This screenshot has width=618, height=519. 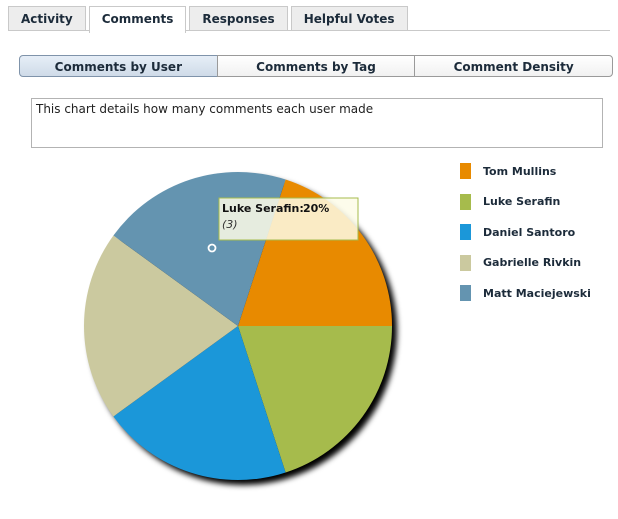 What do you see at coordinates (532, 262) in the screenshot?
I see `legend-label: Gabrielle Rivkin` at bounding box center [532, 262].